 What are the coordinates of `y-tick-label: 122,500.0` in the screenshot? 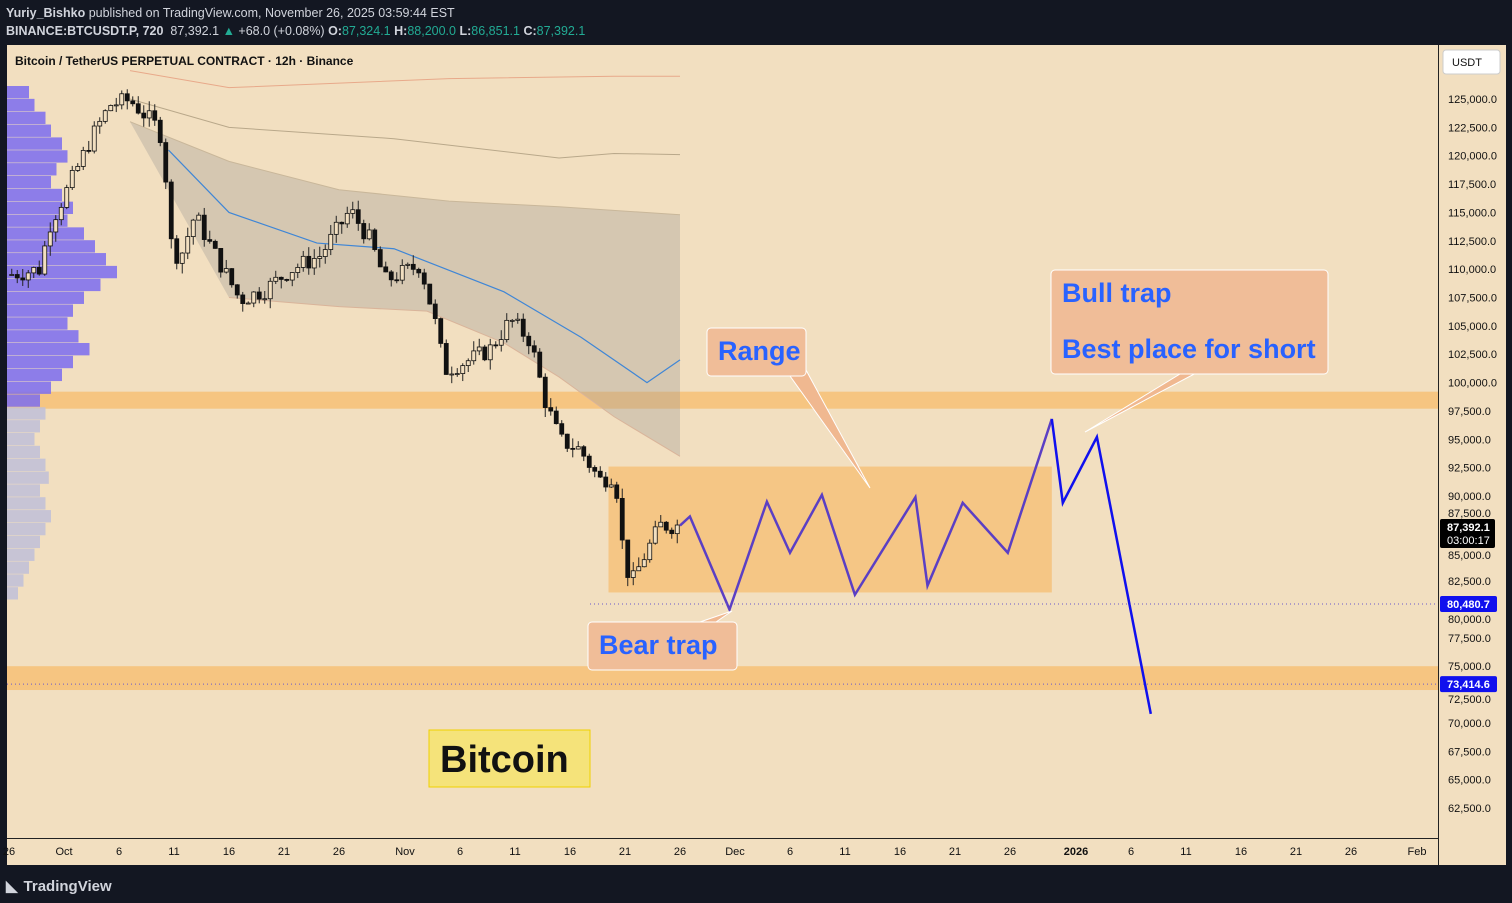 It's located at (1472, 128).